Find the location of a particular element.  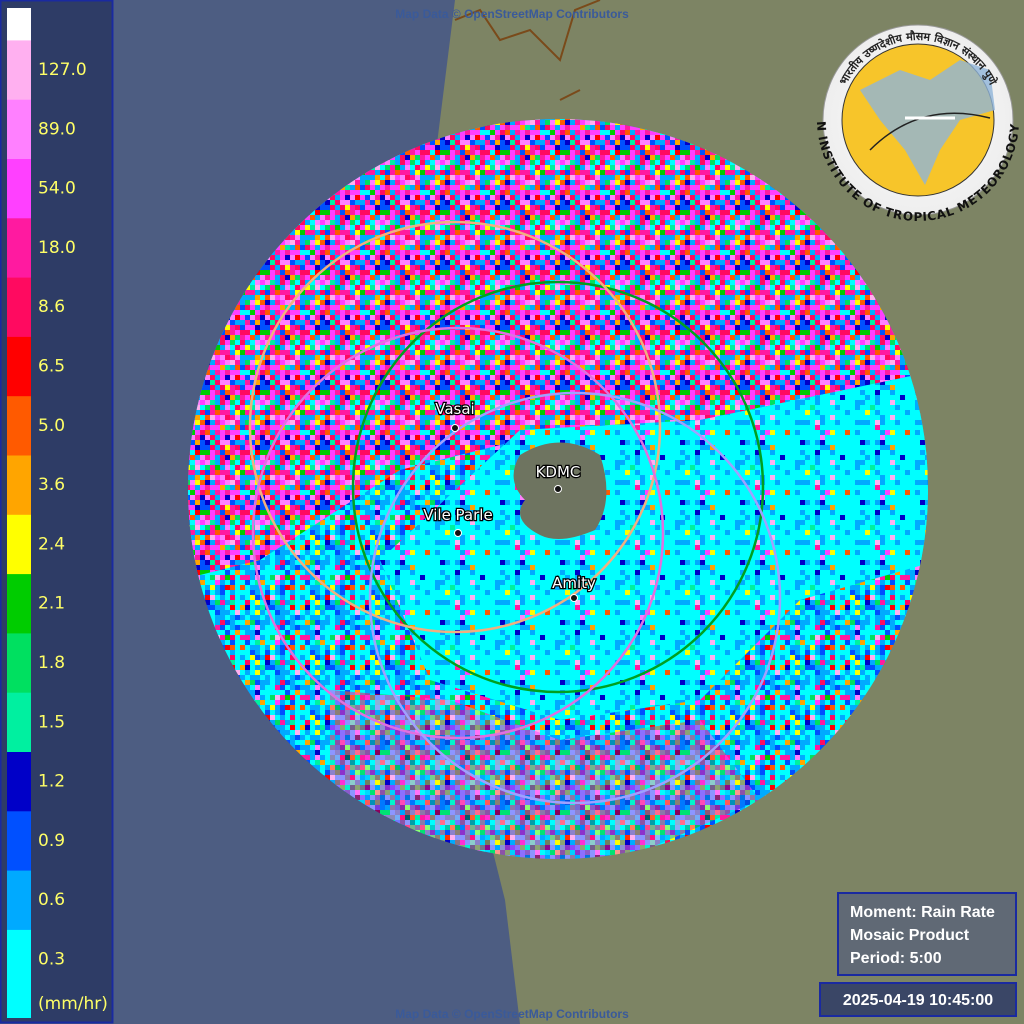

legend-unit: (mm/hr) is located at coordinates (73, 1004).